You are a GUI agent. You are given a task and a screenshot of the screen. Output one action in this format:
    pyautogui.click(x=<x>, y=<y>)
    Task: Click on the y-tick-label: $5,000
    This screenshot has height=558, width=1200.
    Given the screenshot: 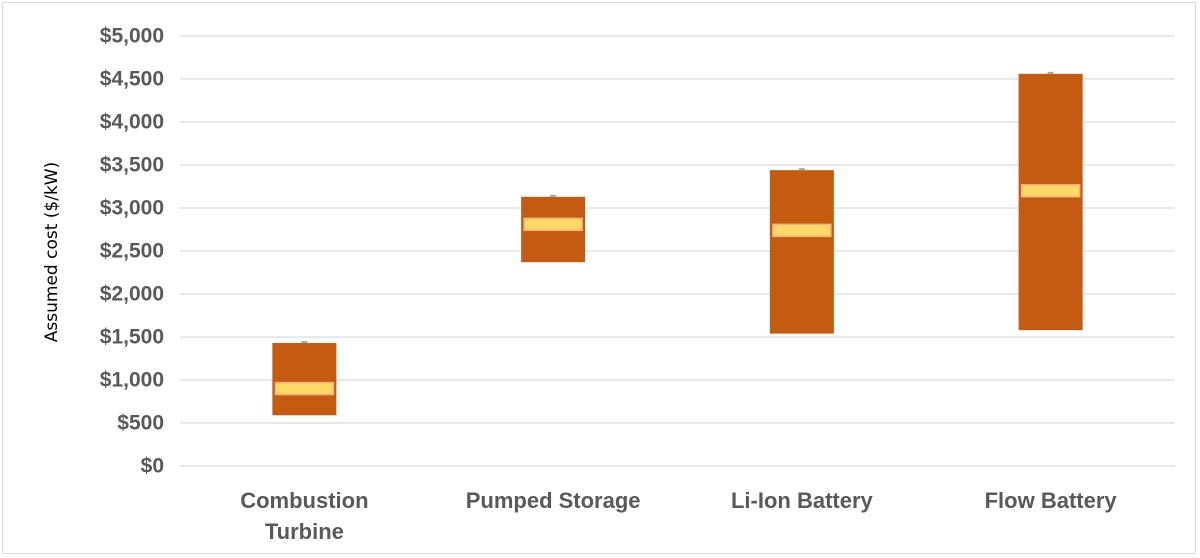 What is the action you would take?
    pyautogui.click(x=132, y=36)
    